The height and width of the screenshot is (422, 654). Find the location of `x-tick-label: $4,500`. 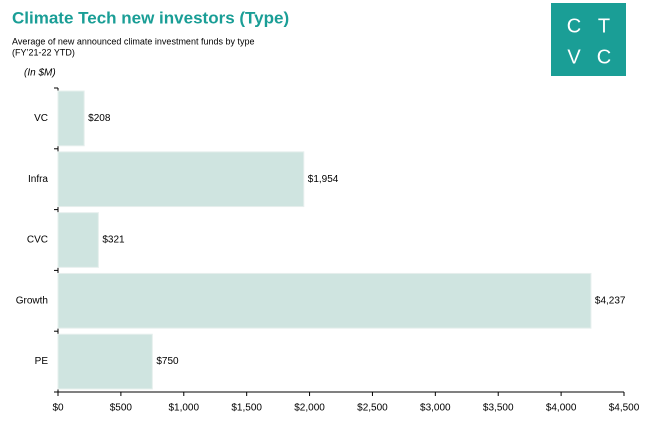

x-tick-label: $4,500 is located at coordinates (624, 408).